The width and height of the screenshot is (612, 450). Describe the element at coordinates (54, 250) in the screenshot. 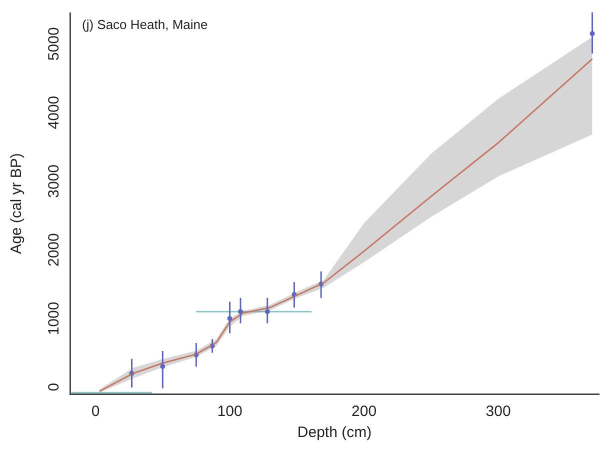

I see `y-tick-label: 2000` at that location.